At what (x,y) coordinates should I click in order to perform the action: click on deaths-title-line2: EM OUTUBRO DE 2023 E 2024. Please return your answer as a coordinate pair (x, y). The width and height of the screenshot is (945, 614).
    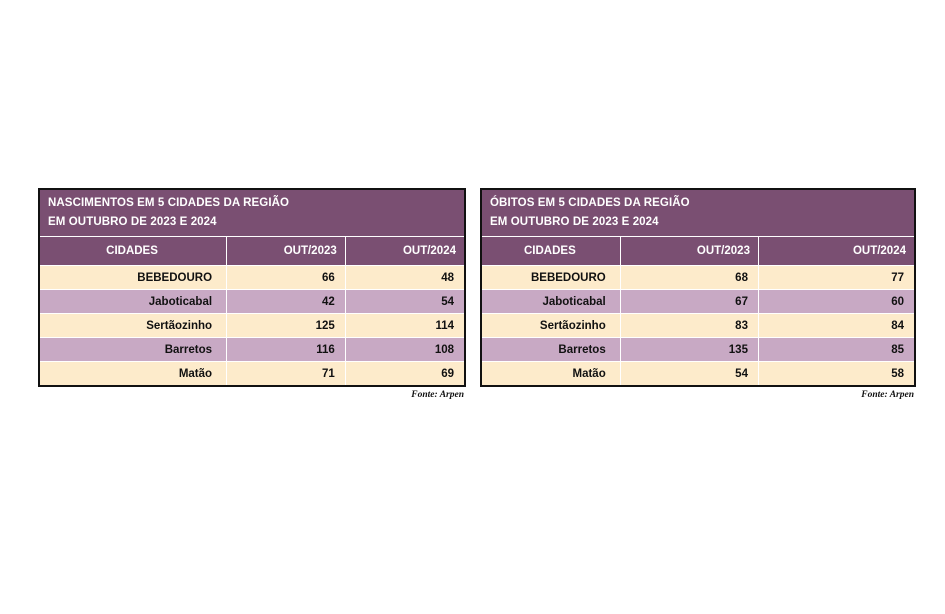
    Looking at the image, I should click on (574, 222).